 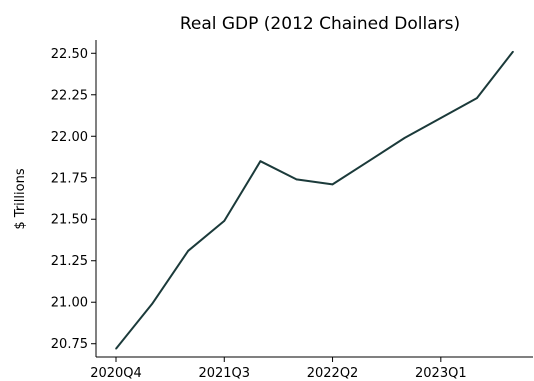 I want to click on y-ticks: 20.75 21.00 21.25 21.50 21.75 22.00 22.25 22.50, so click(x=73, y=199).